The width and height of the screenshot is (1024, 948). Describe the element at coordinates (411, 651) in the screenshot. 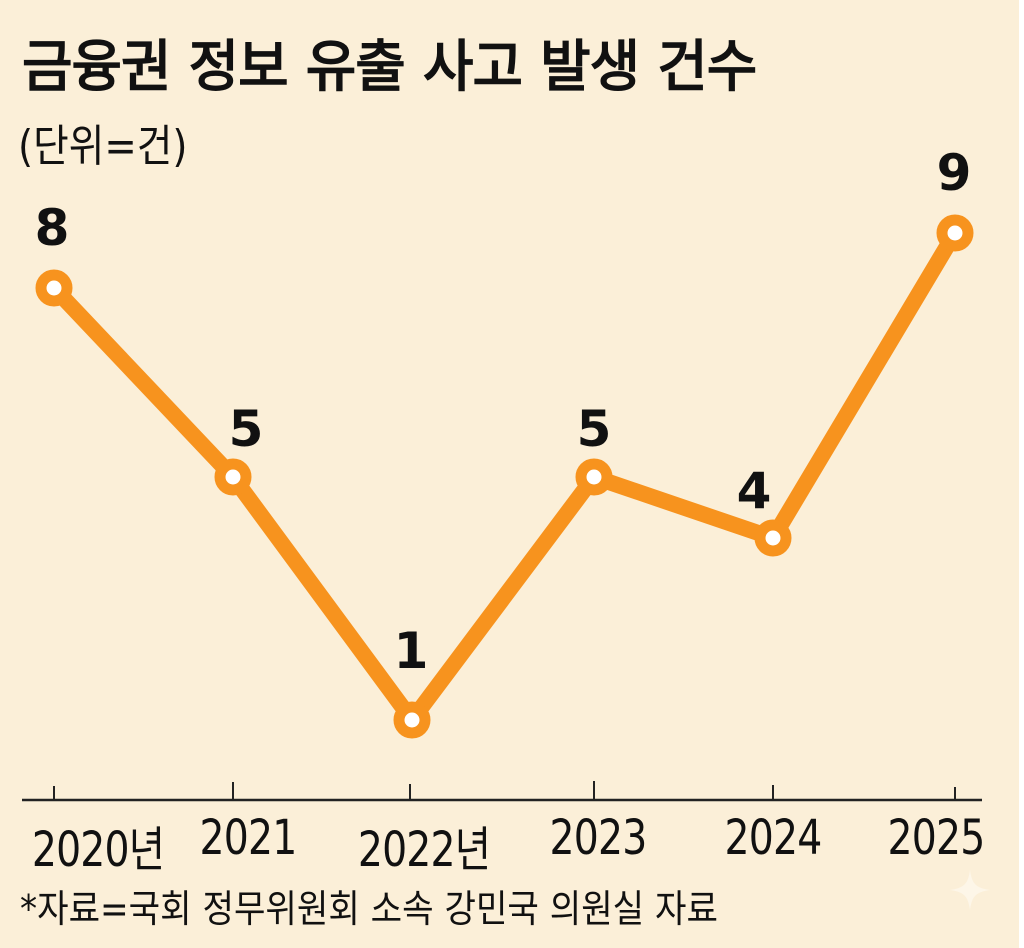

I see `value-label: 1` at that location.